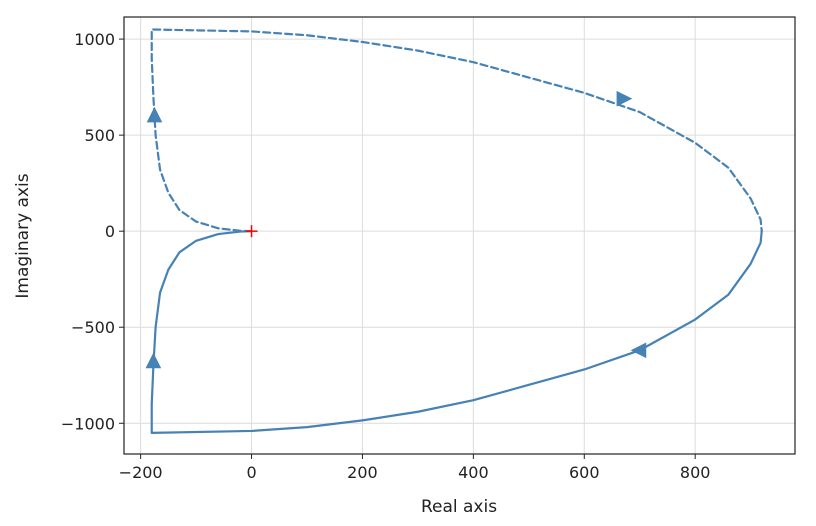 The height and width of the screenshot is (526, 816). Describe the element at coordinates (251, 472) in the screenshot. I see `x-tick-label: 0` at that location.